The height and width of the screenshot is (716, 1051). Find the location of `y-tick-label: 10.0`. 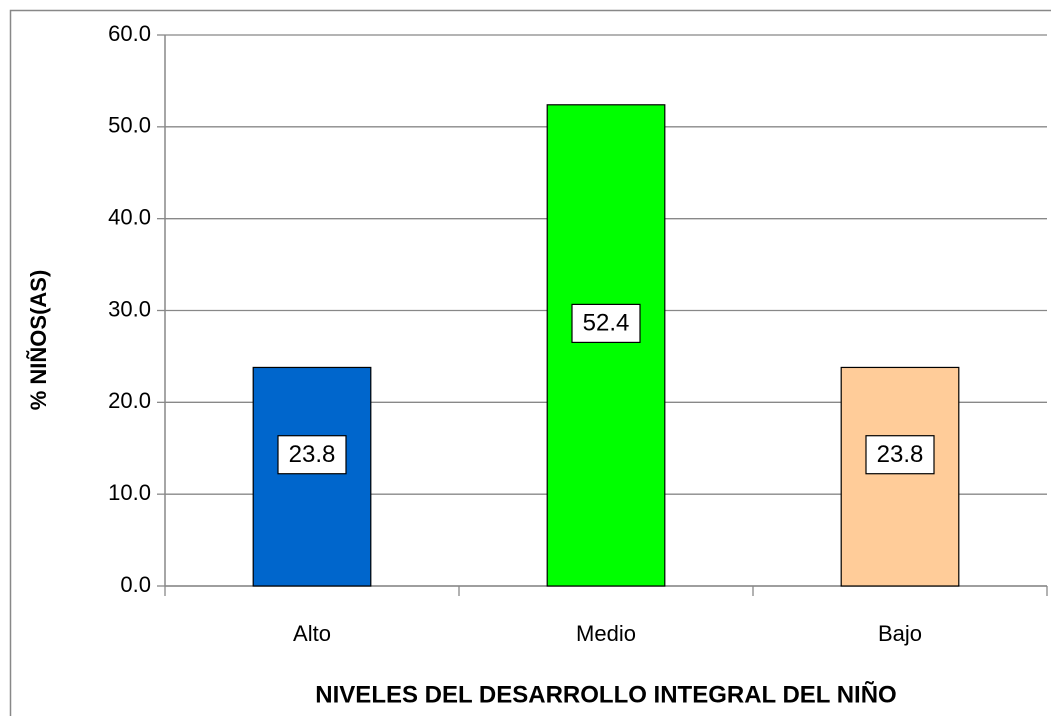

y-tick-label: 10.0 is located at coordinates (129, 492).